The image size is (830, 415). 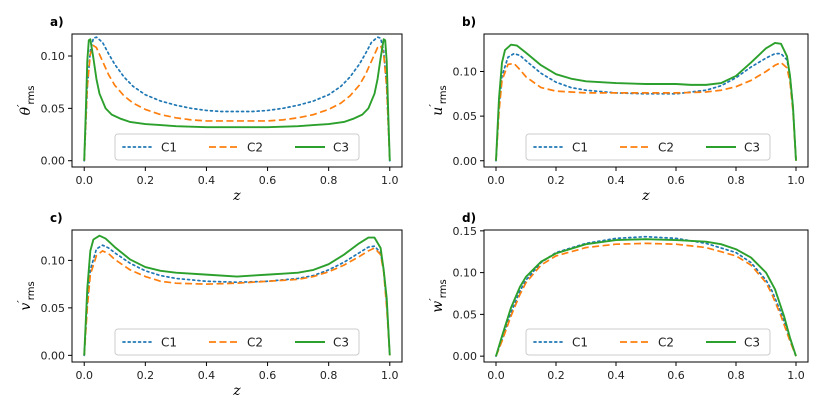 I want to click on y-axis-label: u′rms, so click(x=438, y=100).